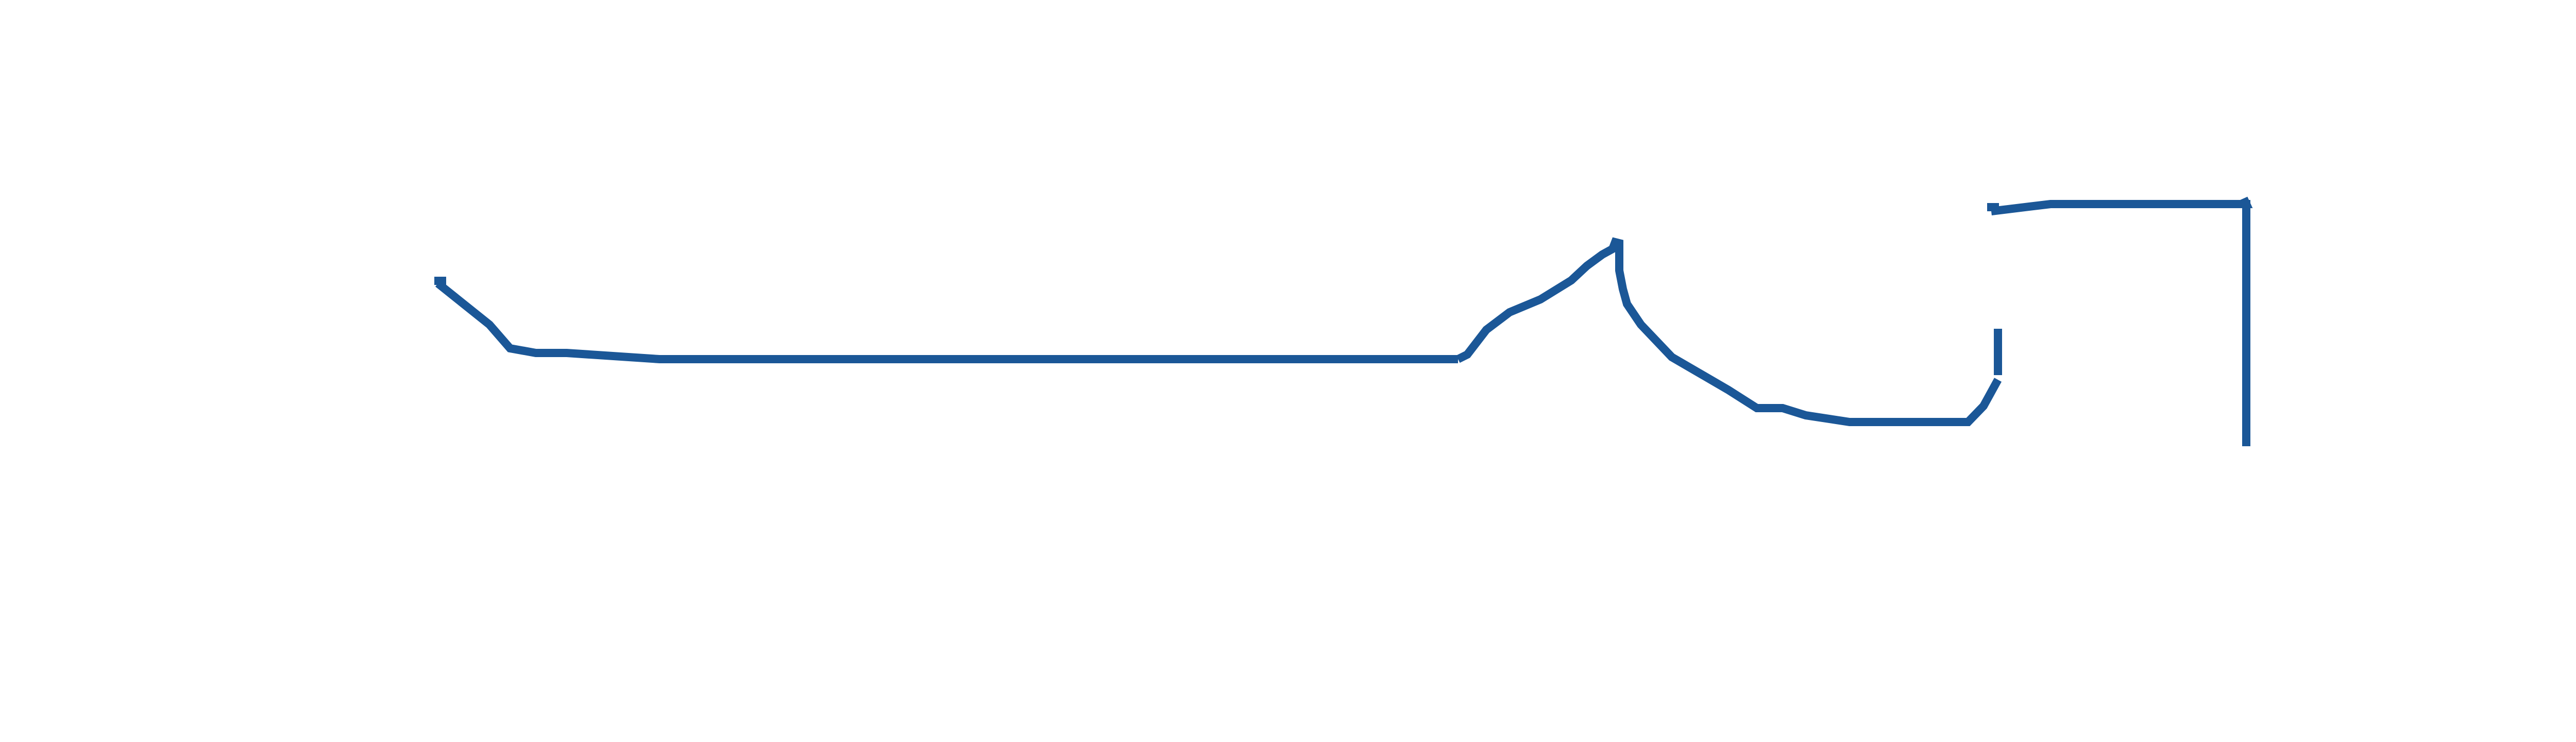 This screenshot has width=2576, height=742. I want to click on outline-center-peak, so click(1729, 331).